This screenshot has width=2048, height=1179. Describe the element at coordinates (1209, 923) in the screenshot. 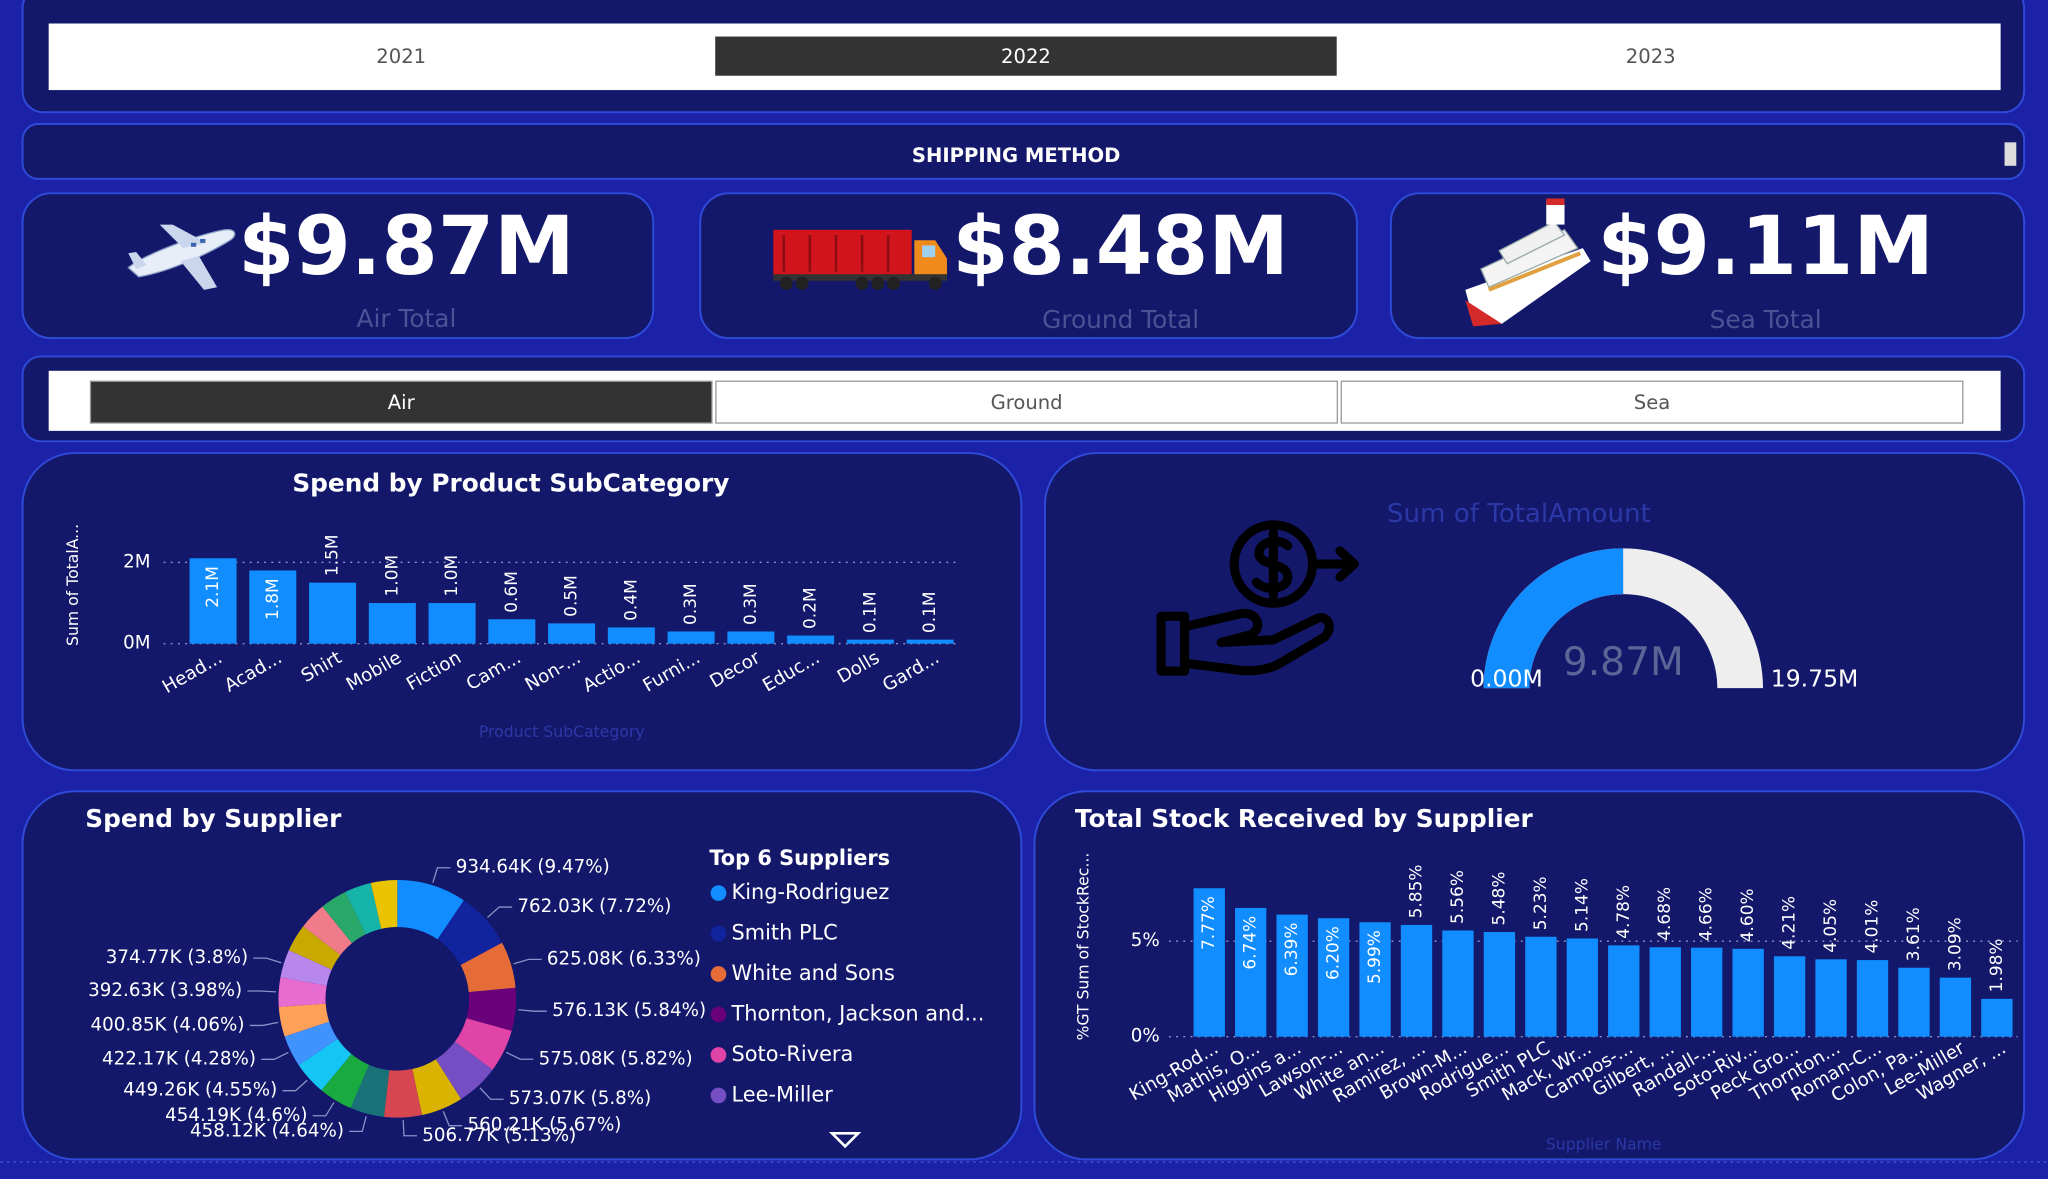

I see `data-label: 7.77%` at that location.